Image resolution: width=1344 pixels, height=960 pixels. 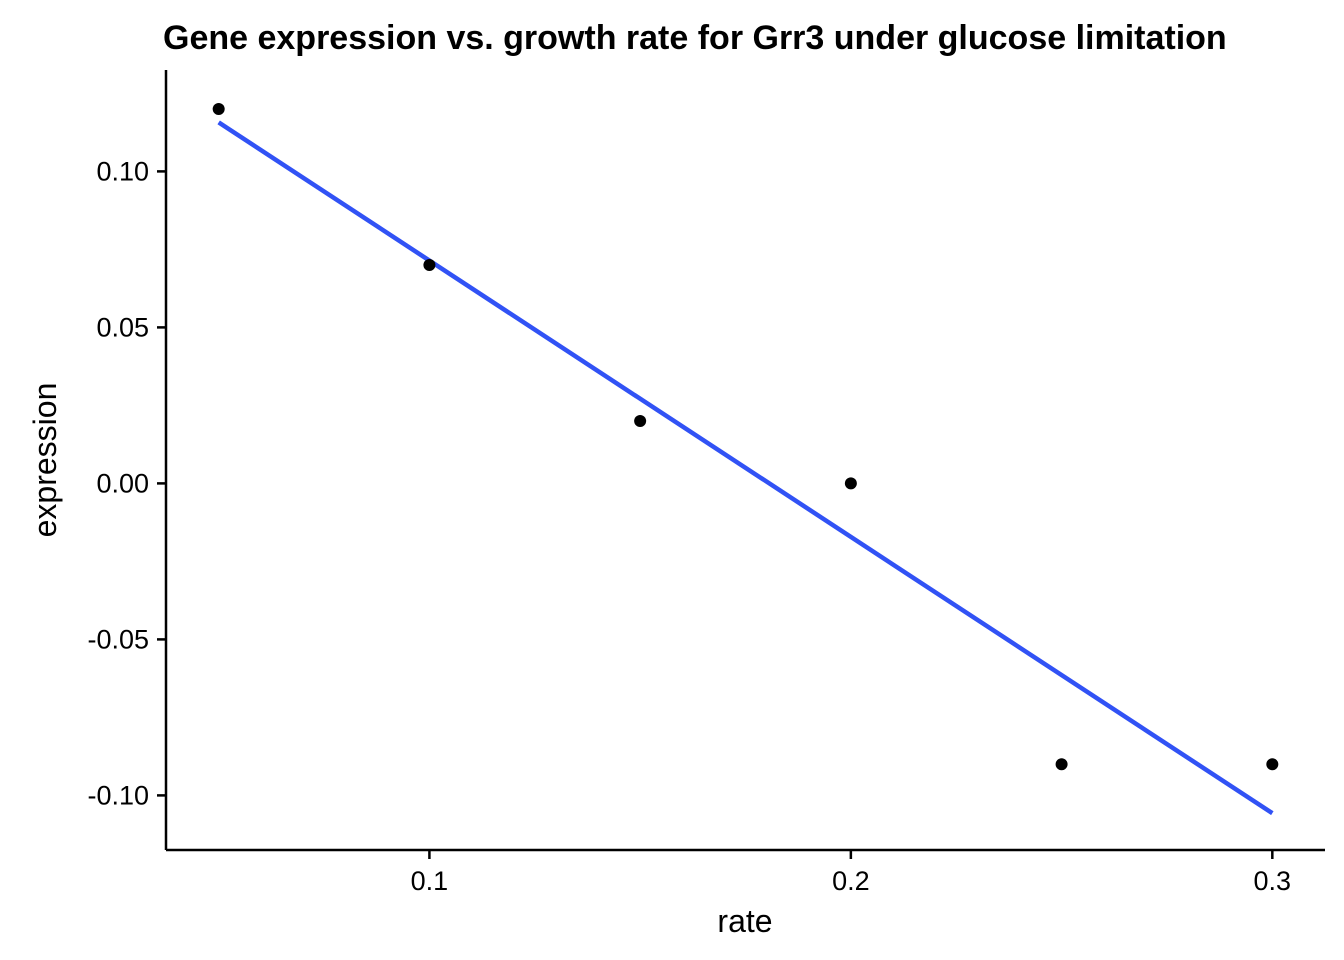 What do you see at coordinates (1273, 881) in the screenshot?
I see `x-tick-label: 0.3` at bounding box center [1273, 881].